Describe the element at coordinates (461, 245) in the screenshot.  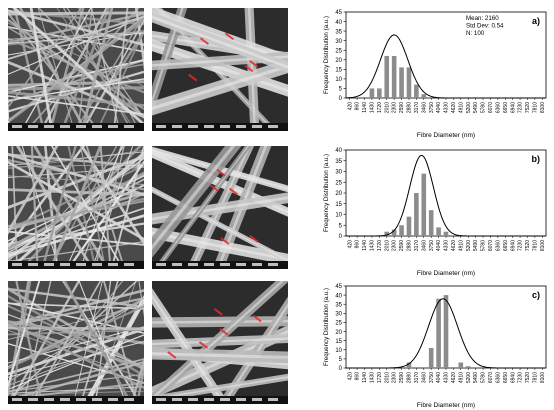
I see `x-tick-label: 4910` at that location.